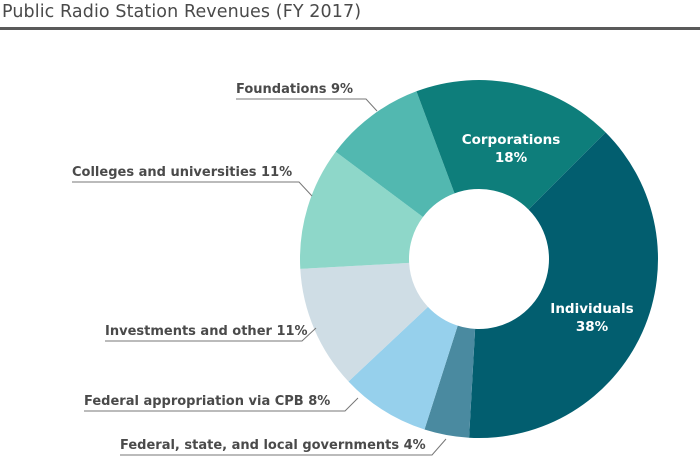  I want to click on label-colleges: Colleges and universities 11%, so click(182, 172).